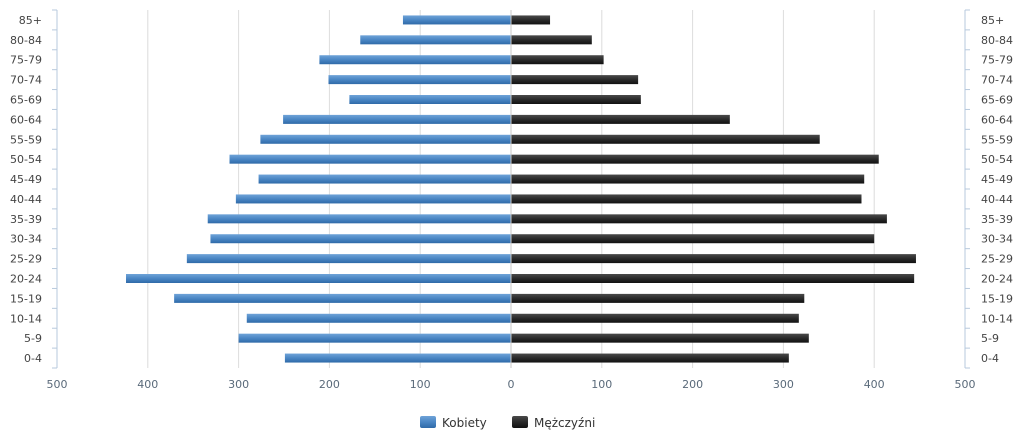  What do you see at coordinates (997, 159) in the screenshot?
I see `age-group-label-right: 50-54` at bounding box center [997, 159].